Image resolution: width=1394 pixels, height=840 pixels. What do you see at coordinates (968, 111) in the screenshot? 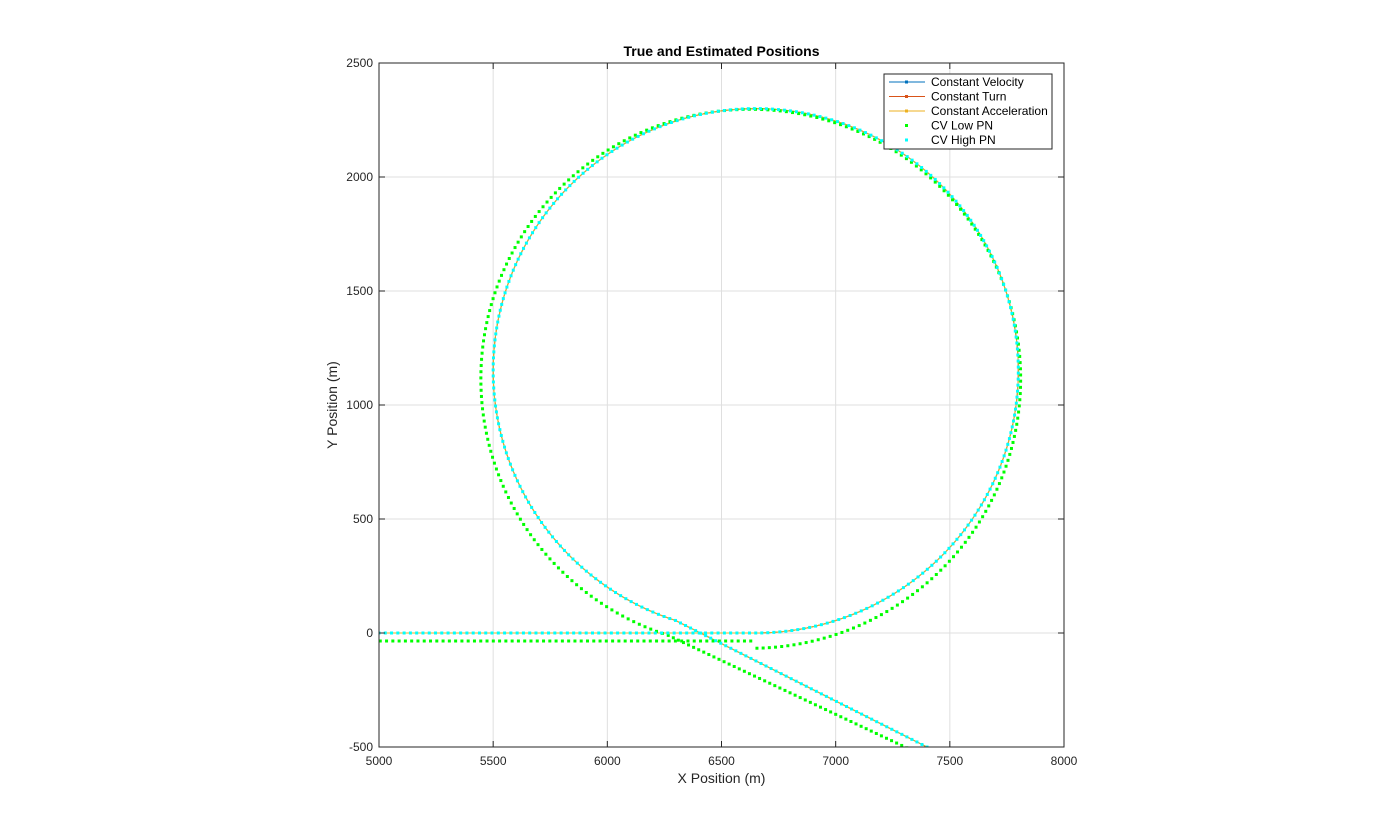
I see `legend-item: Constant Acceleration` at bounding box center [968, 111].